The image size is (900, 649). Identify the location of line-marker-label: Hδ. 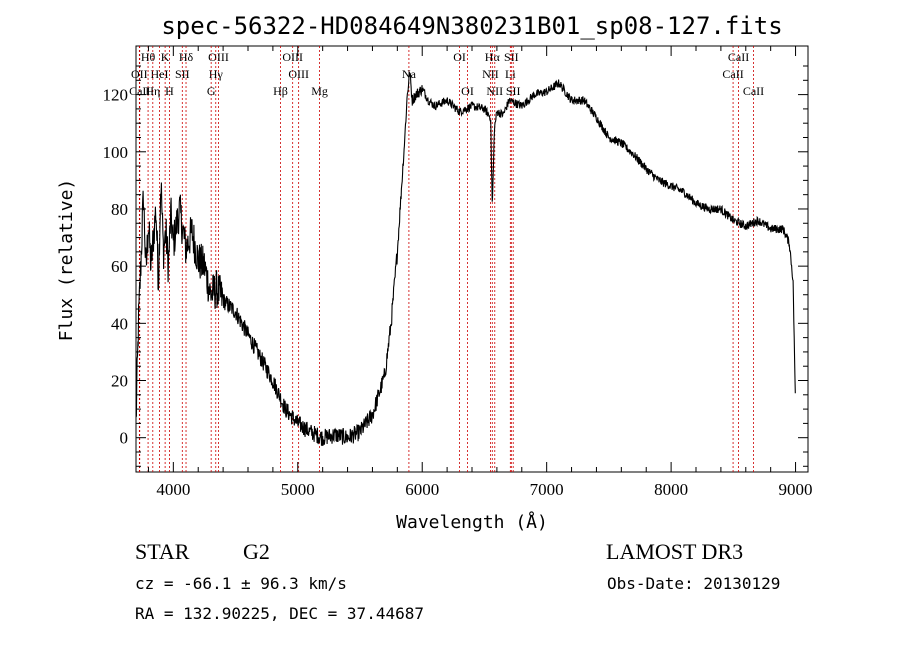
(186, 57).